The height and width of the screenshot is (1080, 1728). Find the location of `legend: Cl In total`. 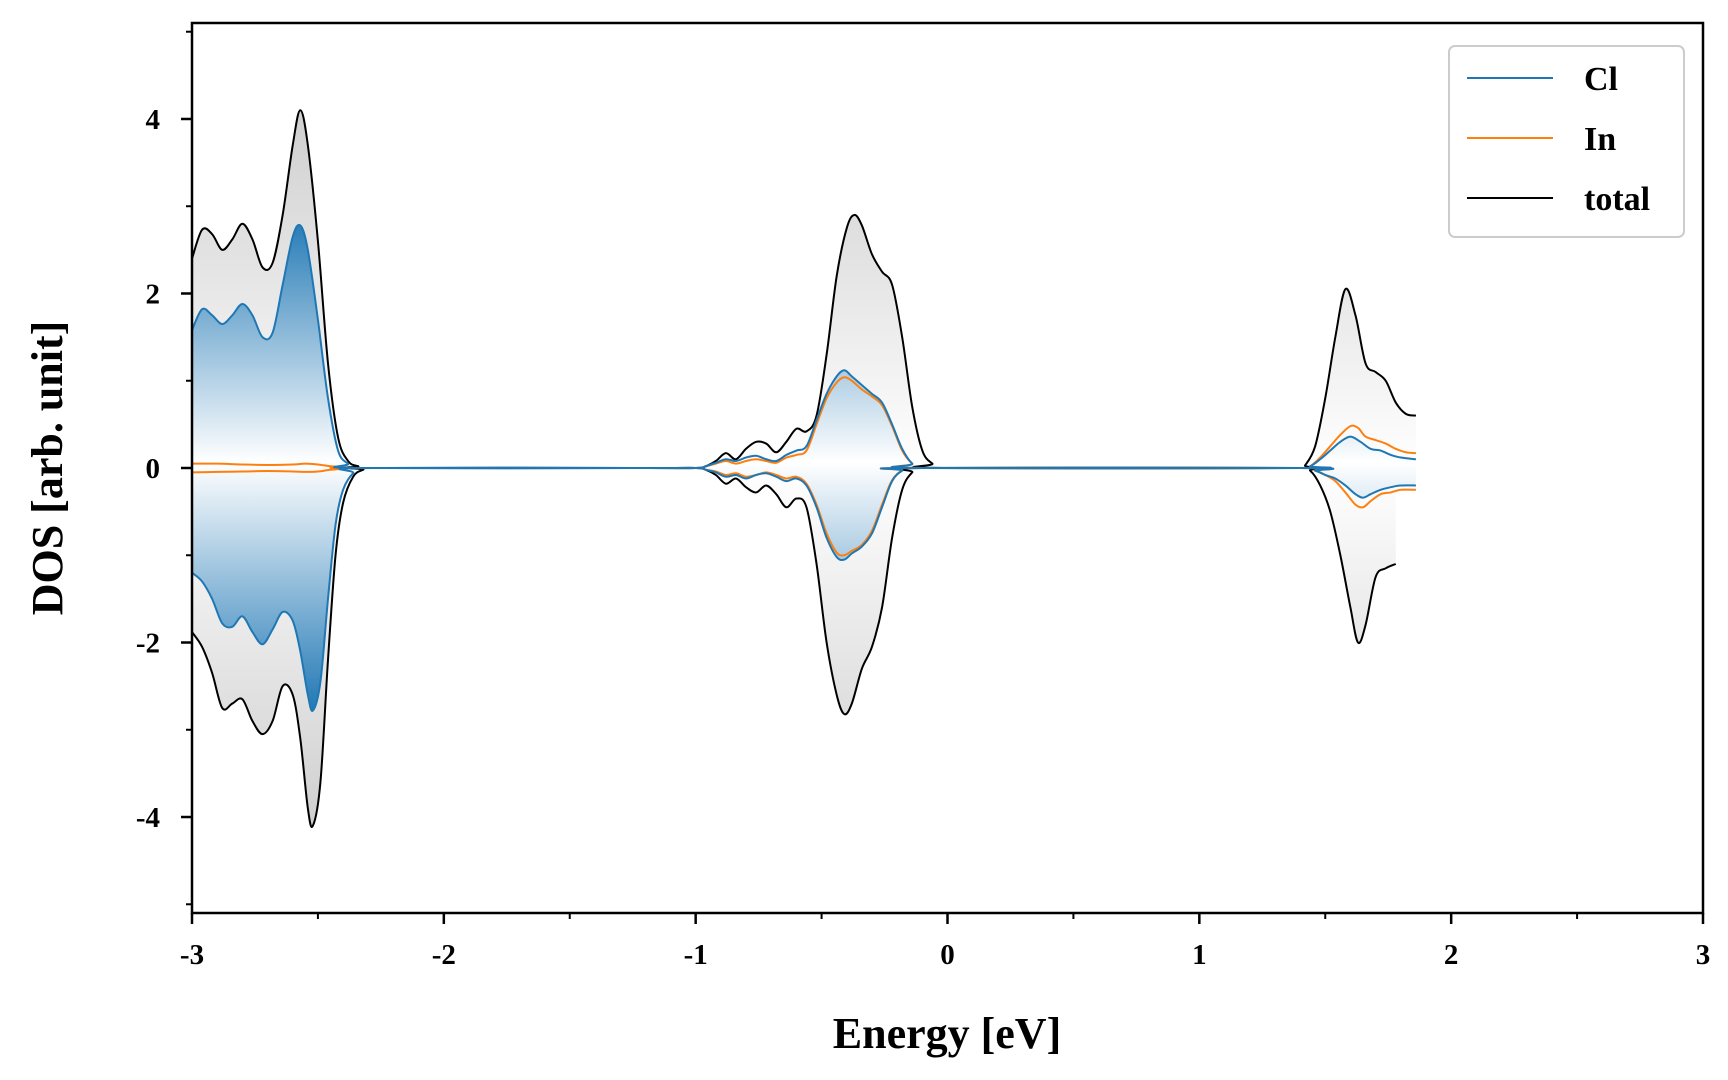

legend: Cl In total is located at coordinates (1566, 141).